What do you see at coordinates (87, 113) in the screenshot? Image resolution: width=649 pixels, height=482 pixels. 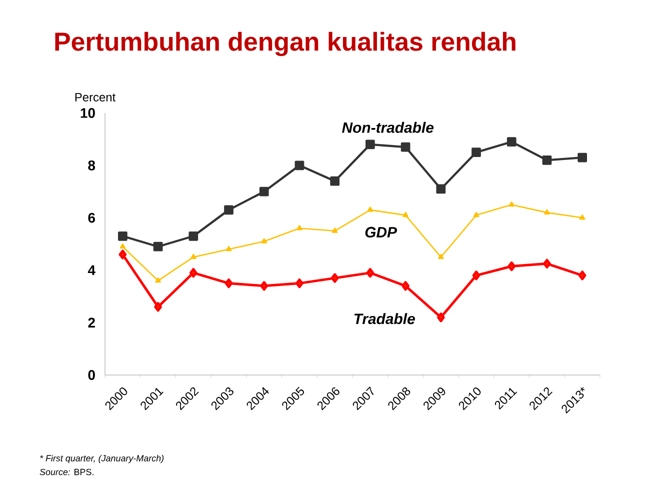 I see `y-tick-label: 10` at bounding box center [87, 113].